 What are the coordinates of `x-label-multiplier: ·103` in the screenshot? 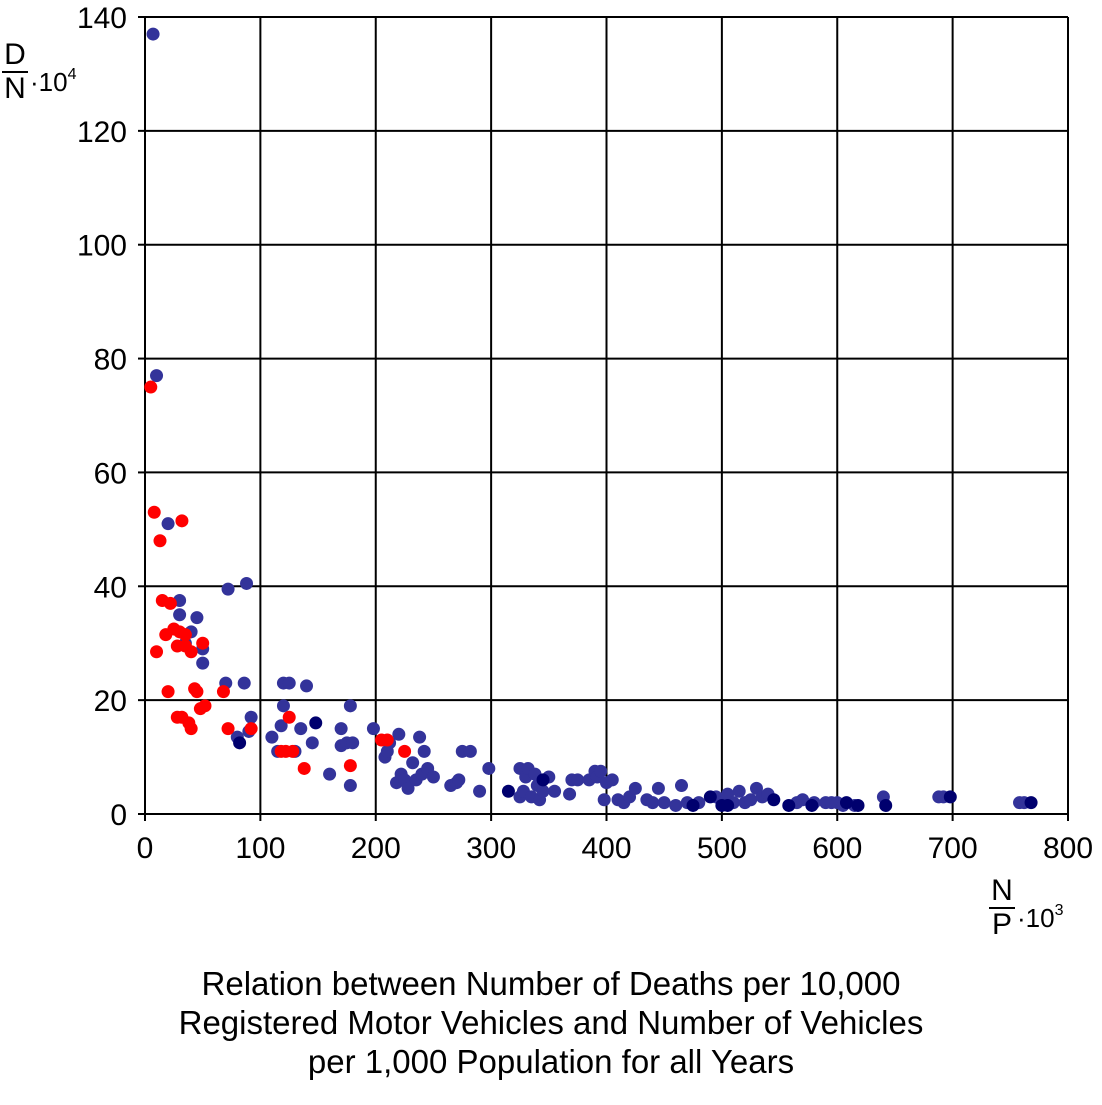 It's located at (1040, 917).